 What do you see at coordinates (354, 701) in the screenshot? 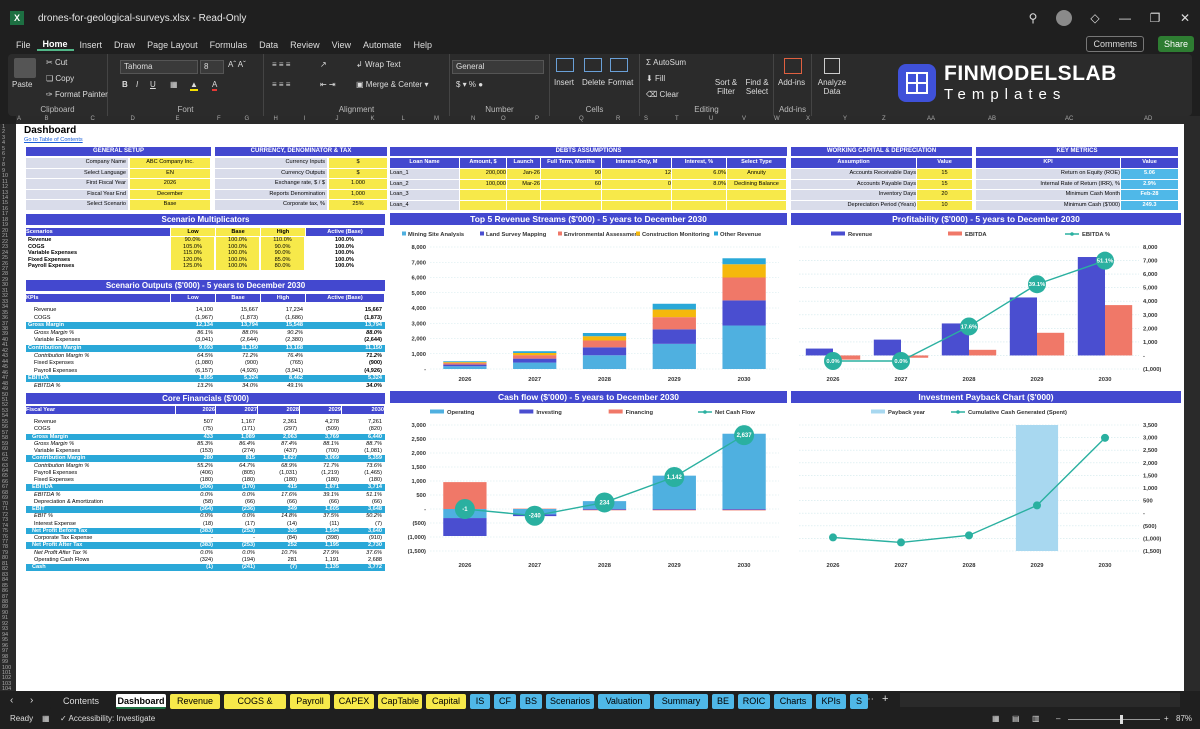
I see `sheet-tab-capex: CAPEX` at bounding box center [354, 701].